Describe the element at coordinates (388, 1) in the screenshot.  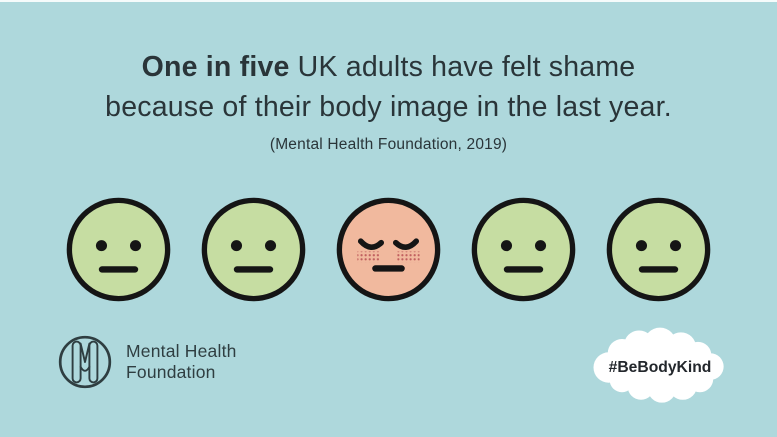
I see `top-border` at that location.